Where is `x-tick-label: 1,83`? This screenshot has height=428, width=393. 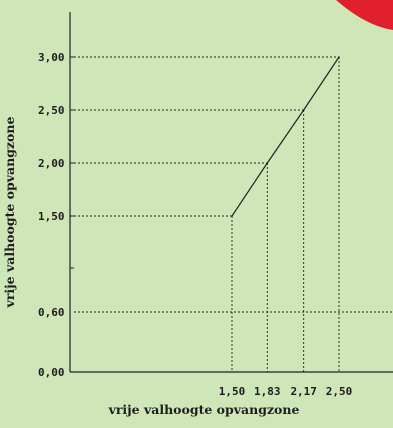
x-tick-label: 1,83 is located at coordinates (267, 391).